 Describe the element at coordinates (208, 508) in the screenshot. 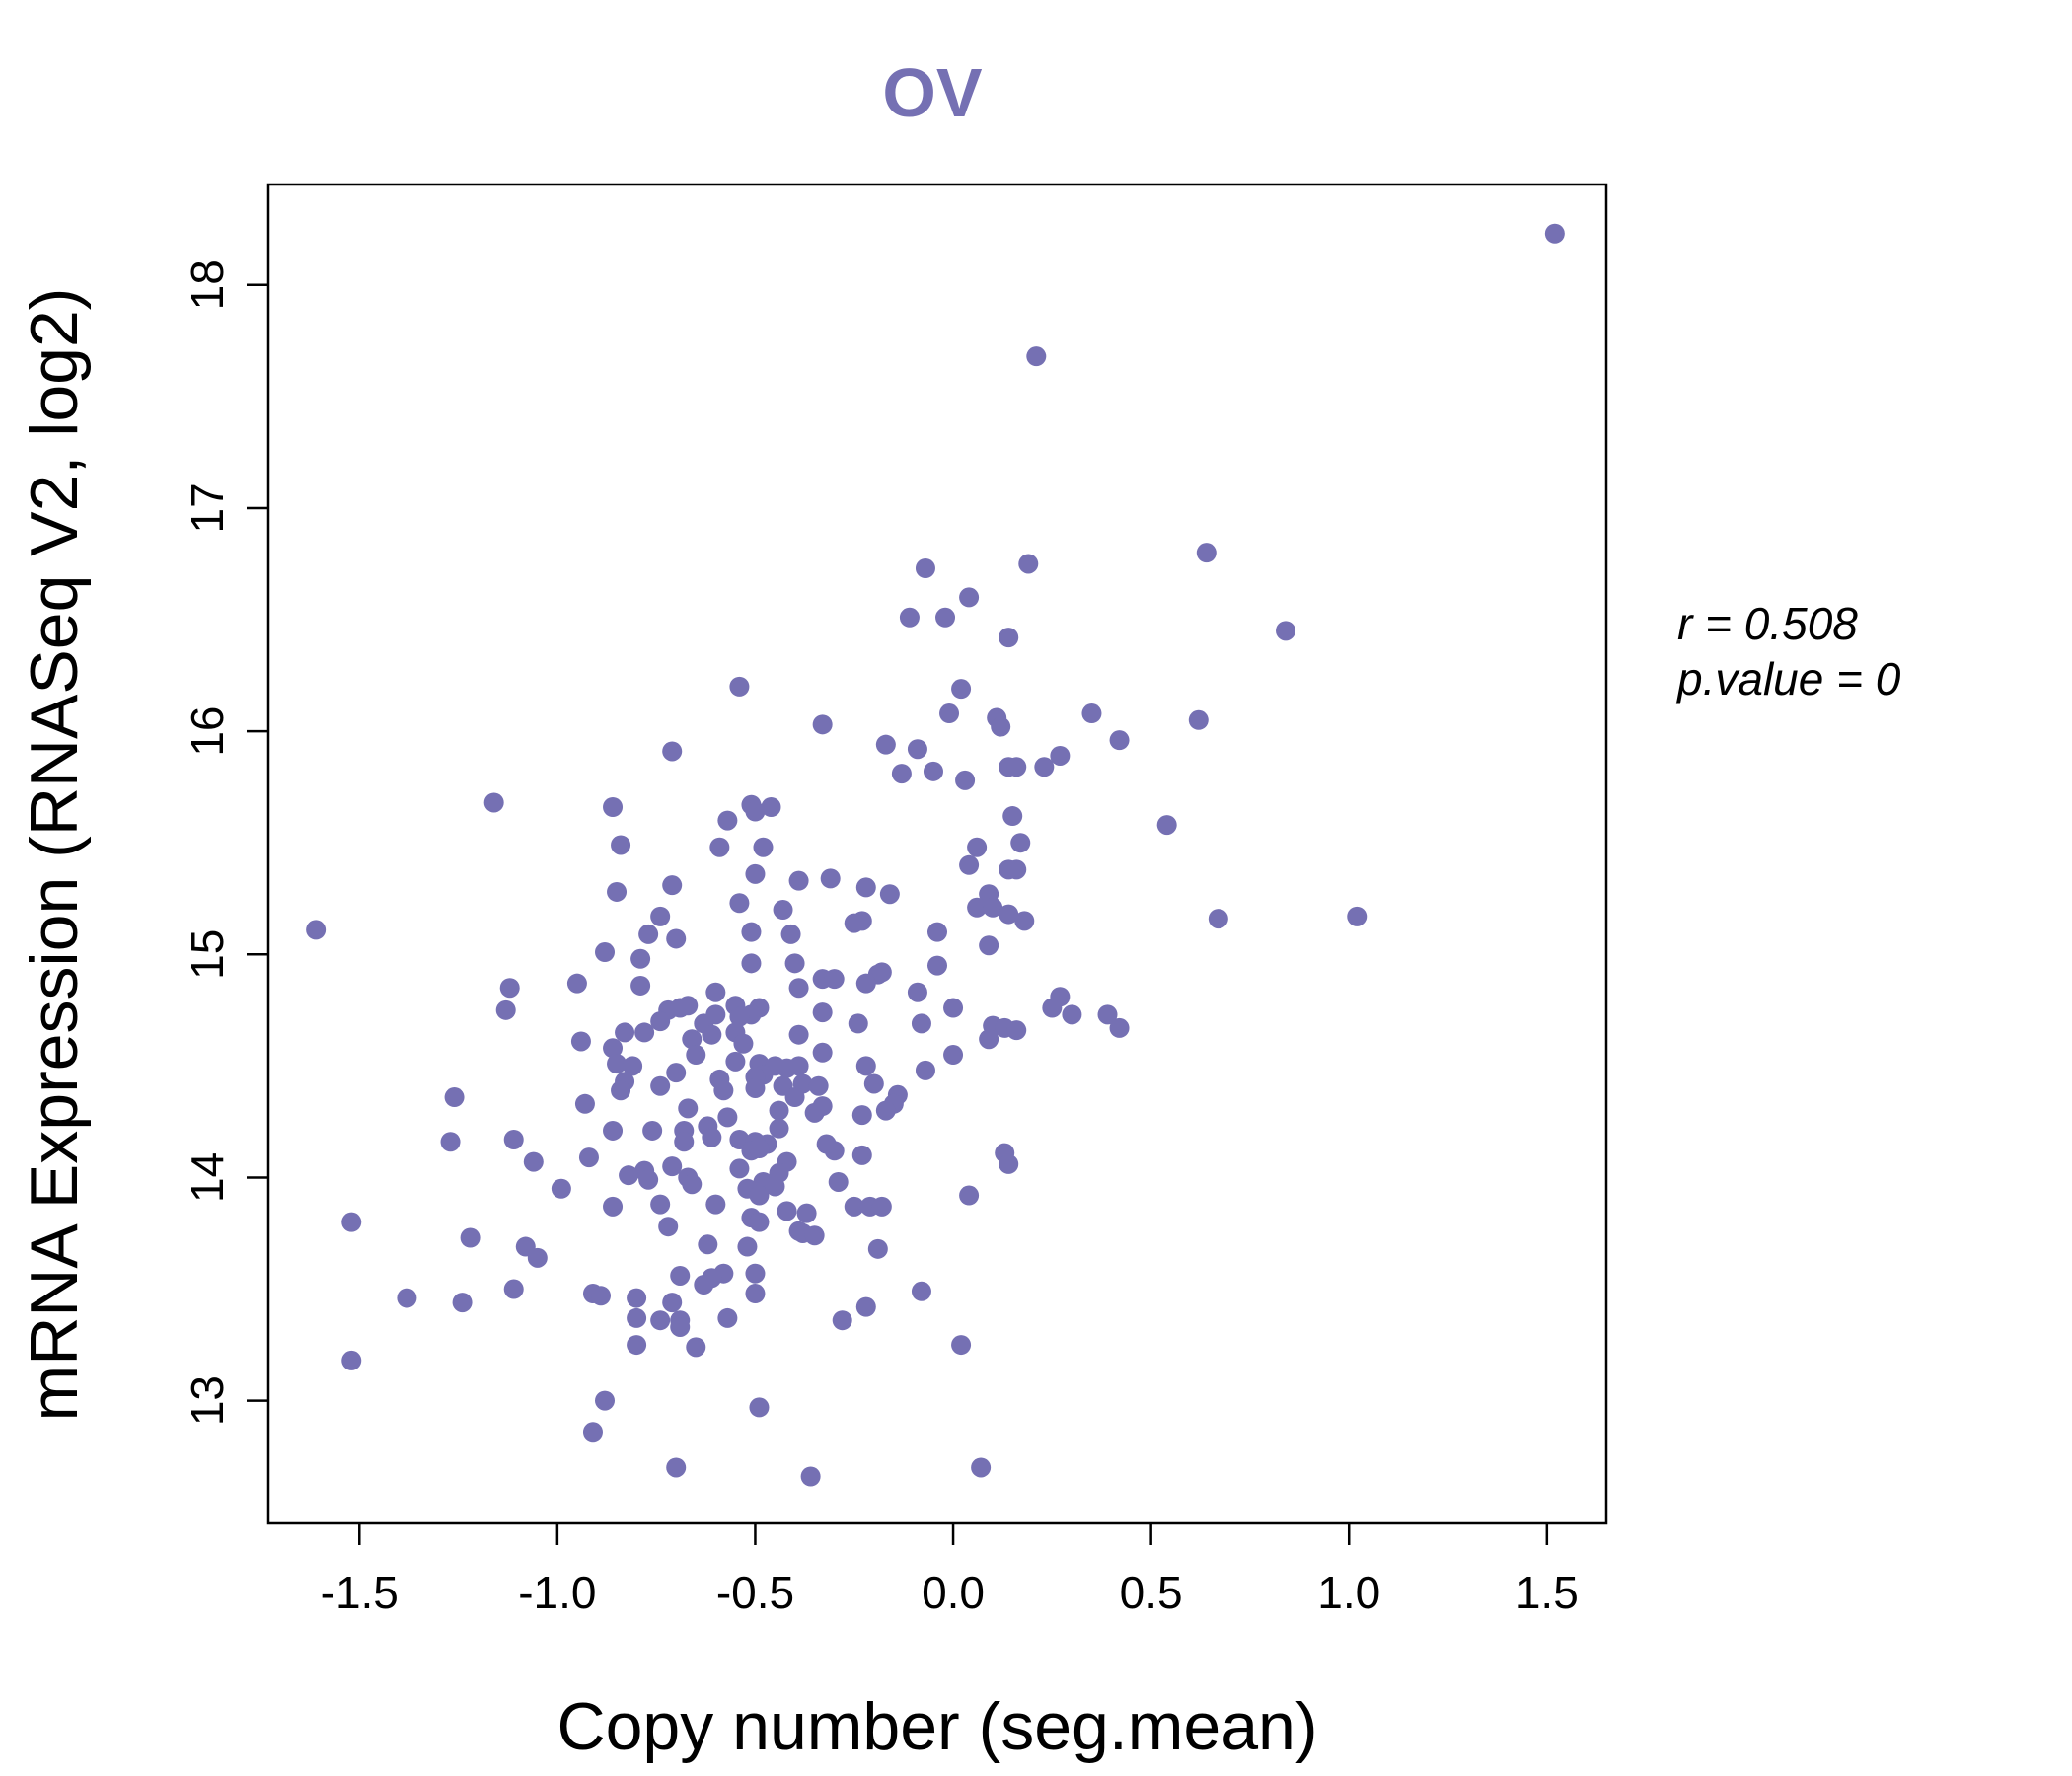

I see `y-tick-label: 17` at that location.